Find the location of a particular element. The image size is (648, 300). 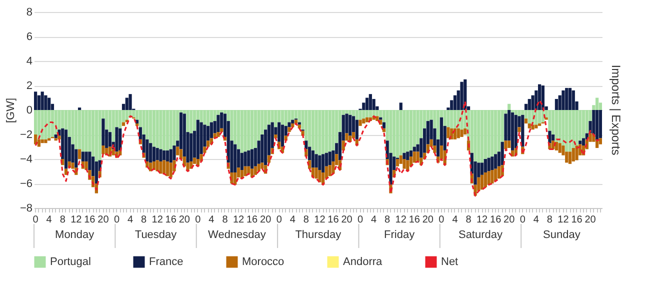

legend-label: Andorra is located at coordinates (363, 262).